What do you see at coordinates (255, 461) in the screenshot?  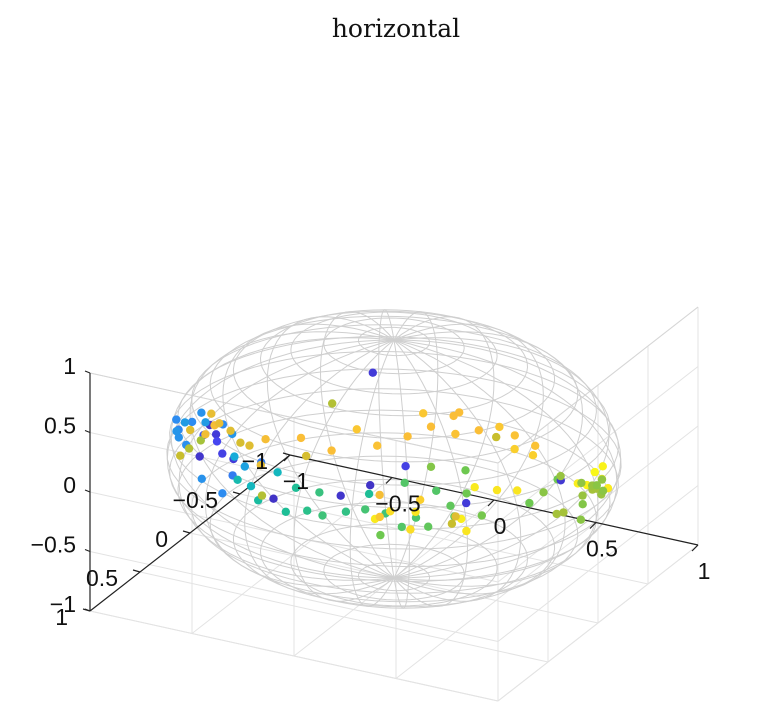 I see `y-tick-label: −1` at bounding box center [255, 461].